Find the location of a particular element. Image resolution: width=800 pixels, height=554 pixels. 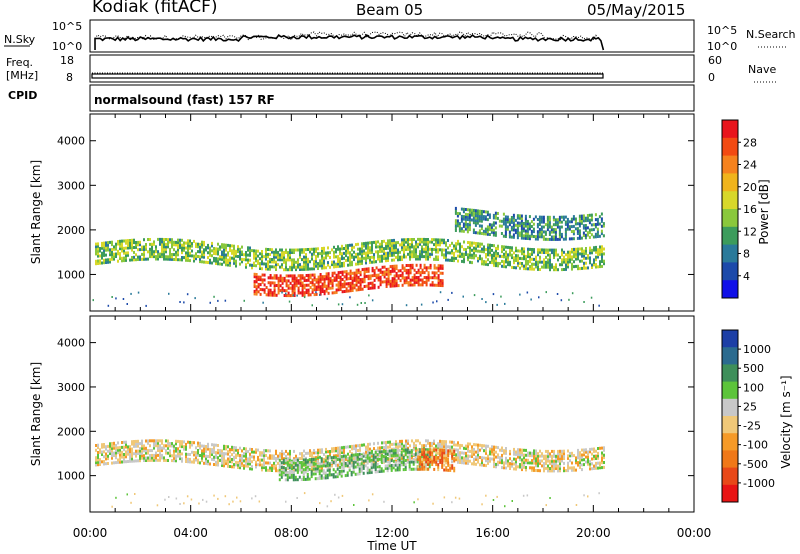

station-title: Kodiak (fitACF) is located at coordinates (155, 8).